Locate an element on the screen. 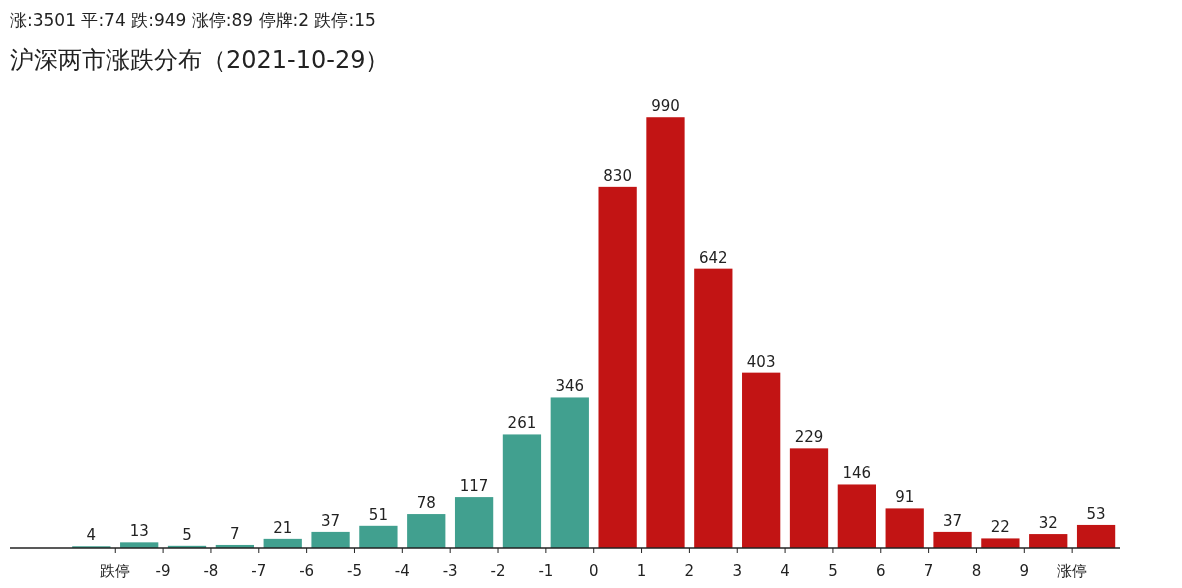 The width and height of the screenshot is (1182, 588). data-label: 22 is located at coordinates (1000, 527).